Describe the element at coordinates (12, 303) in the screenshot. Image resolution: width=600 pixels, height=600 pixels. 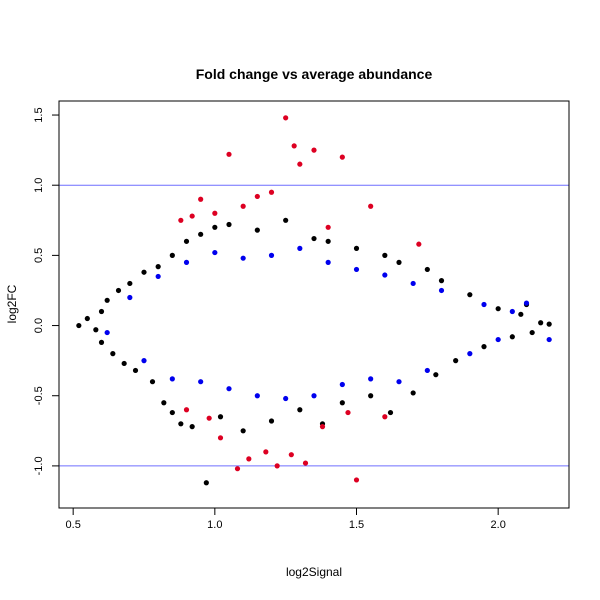
I see `y-axis-label: log2FC` at that location.